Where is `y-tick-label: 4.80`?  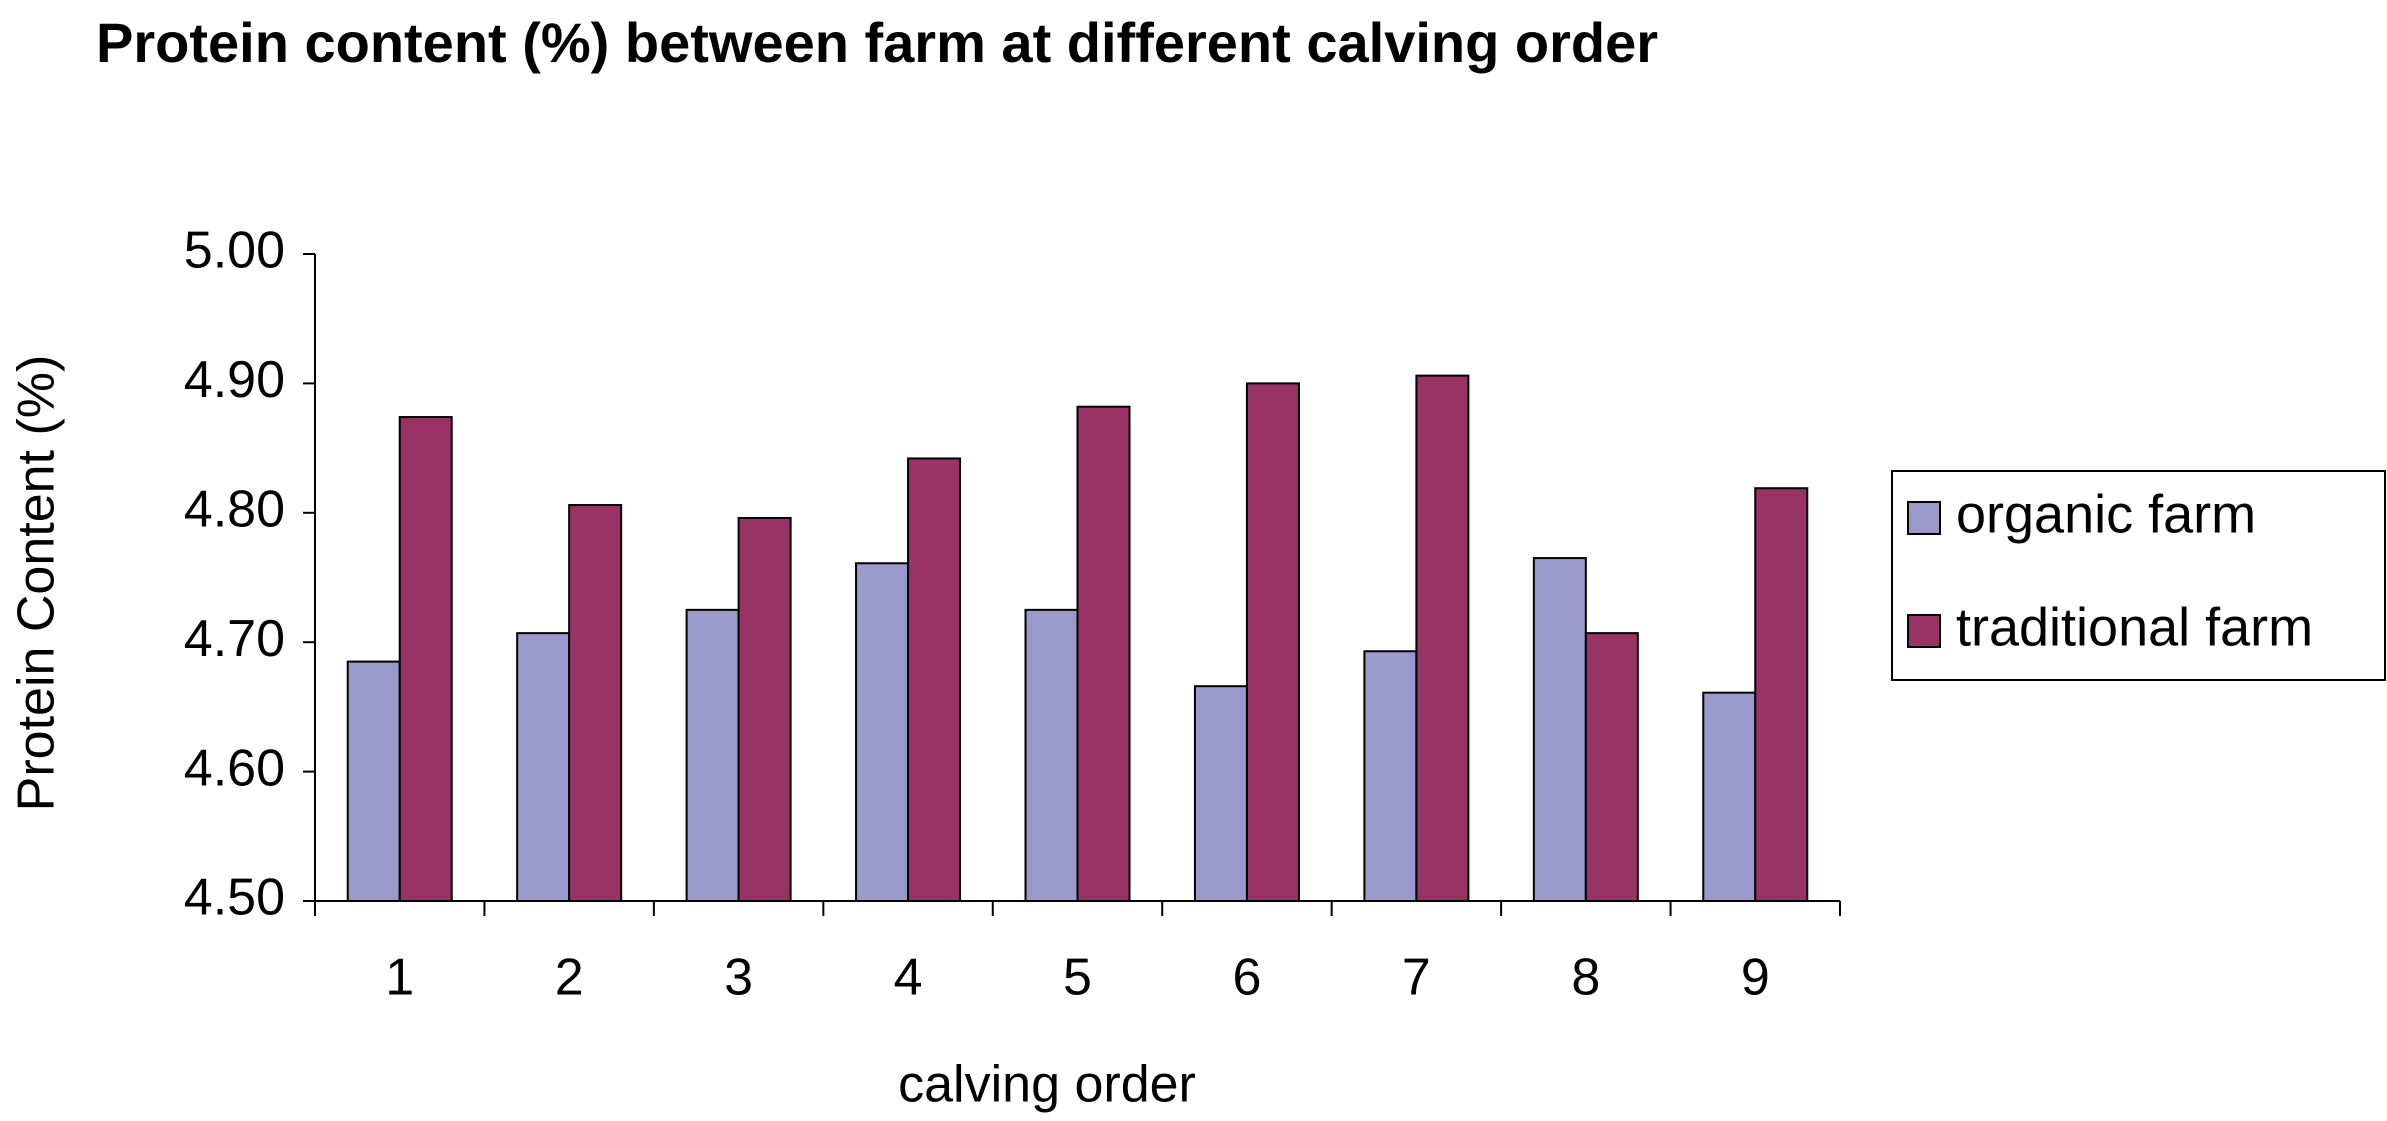
y-tick-label: 4.80 is located at coordinates (234, 510).